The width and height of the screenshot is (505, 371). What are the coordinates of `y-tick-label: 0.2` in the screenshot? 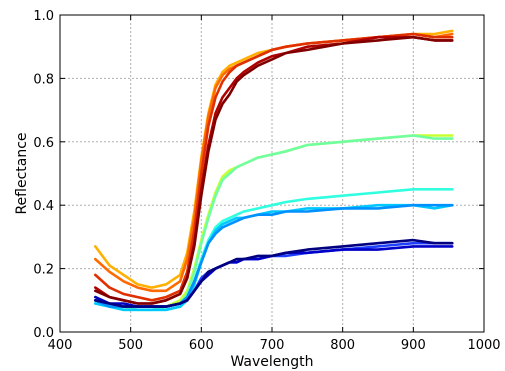 It's located at (43, 270).